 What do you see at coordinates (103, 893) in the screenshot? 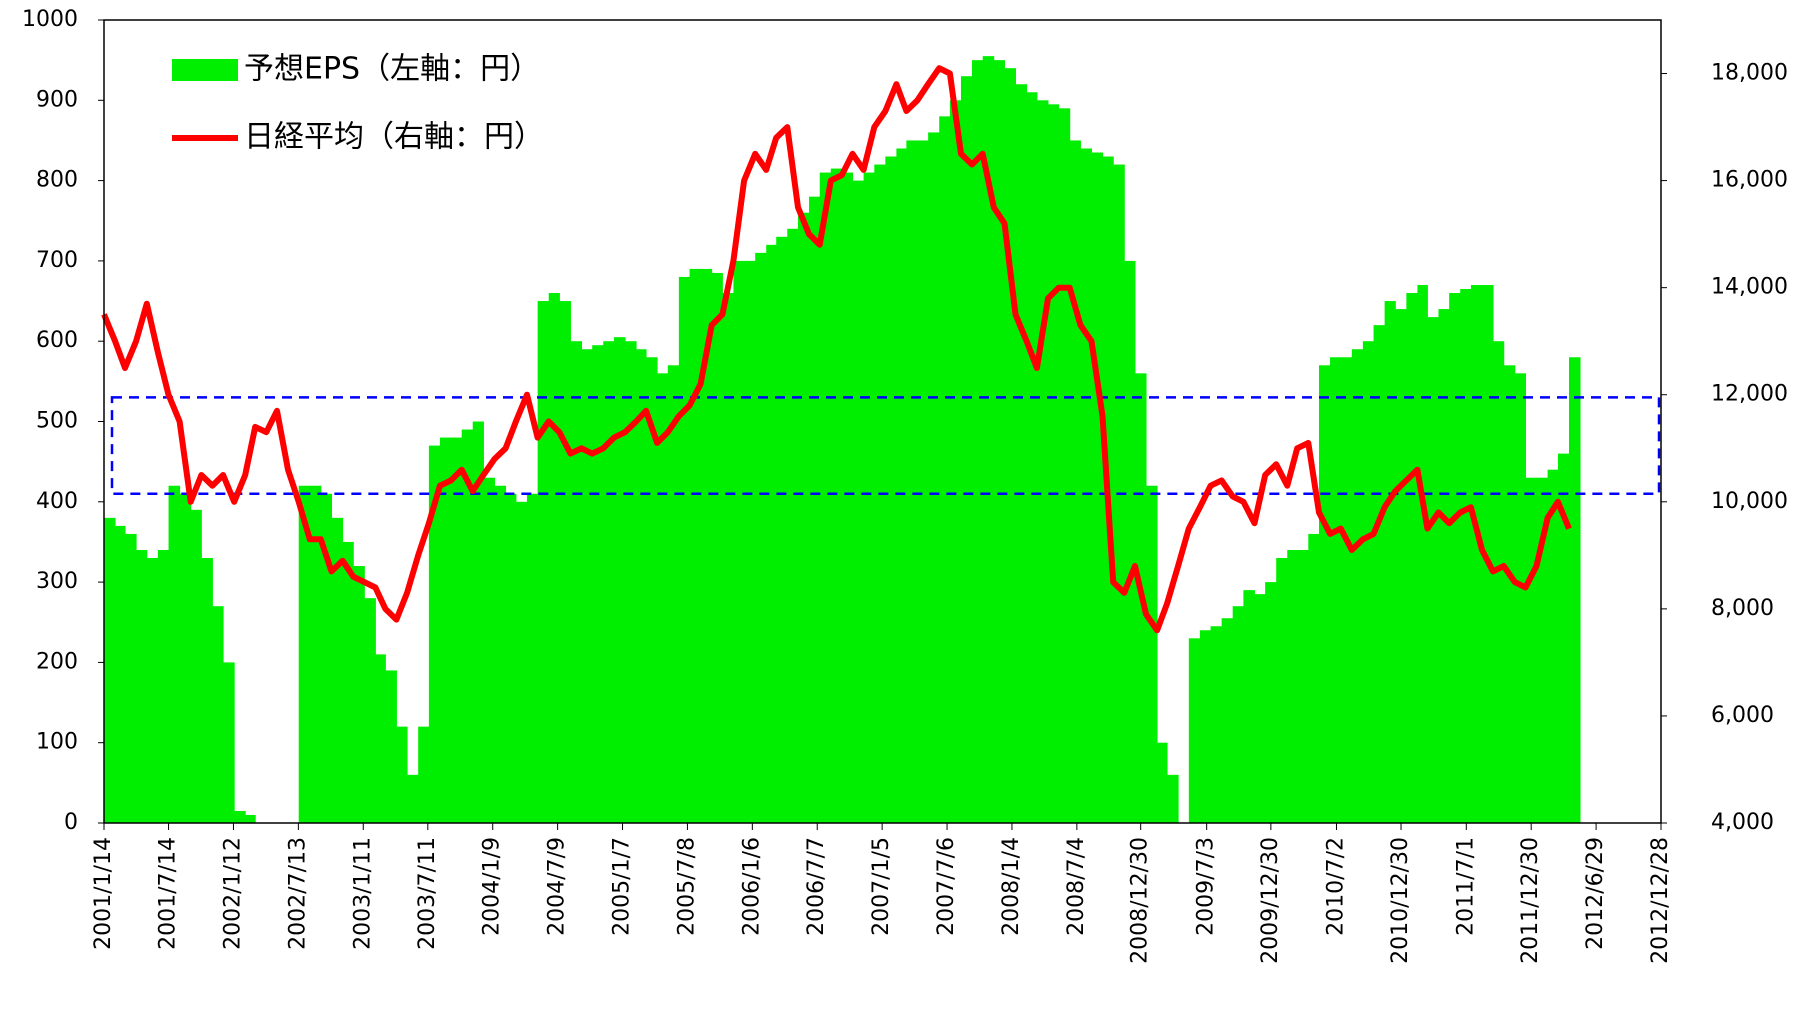
I see `x-tick-label: 2001/1/14` at bounding box center [103, 893].